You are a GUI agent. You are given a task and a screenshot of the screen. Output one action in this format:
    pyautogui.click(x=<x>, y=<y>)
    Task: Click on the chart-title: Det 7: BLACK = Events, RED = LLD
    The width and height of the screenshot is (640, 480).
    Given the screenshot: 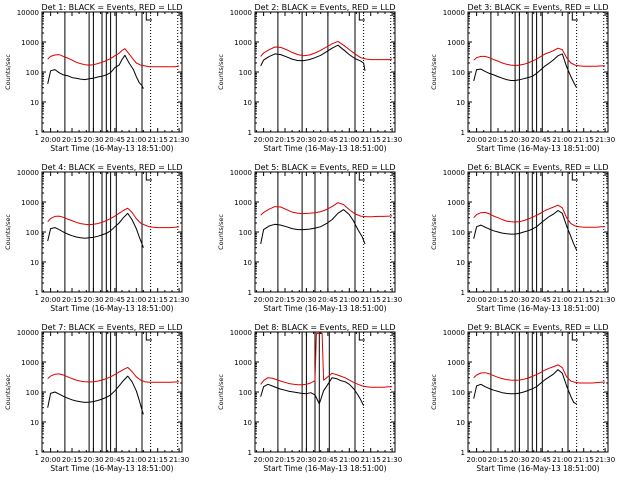 What is the action you would take?
    pyautogui.click(x=112, y=327)
    